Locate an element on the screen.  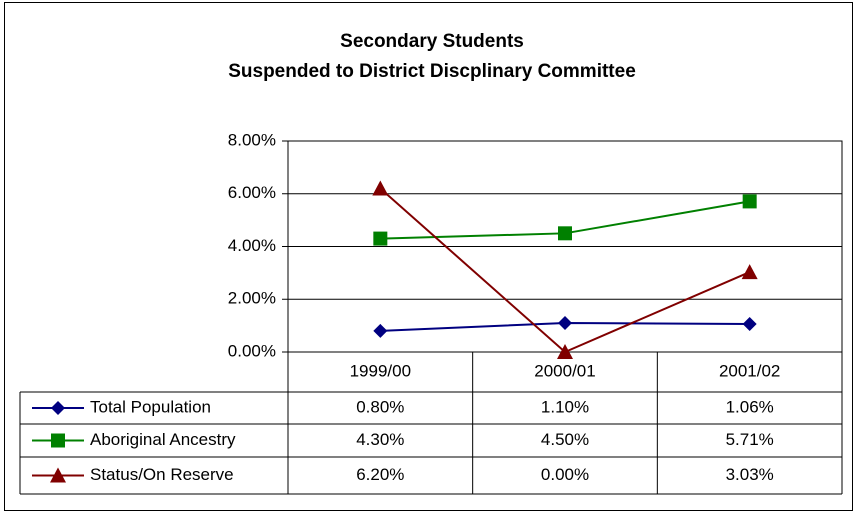
table-value: 4.30% is located at coordinates (380, 439).